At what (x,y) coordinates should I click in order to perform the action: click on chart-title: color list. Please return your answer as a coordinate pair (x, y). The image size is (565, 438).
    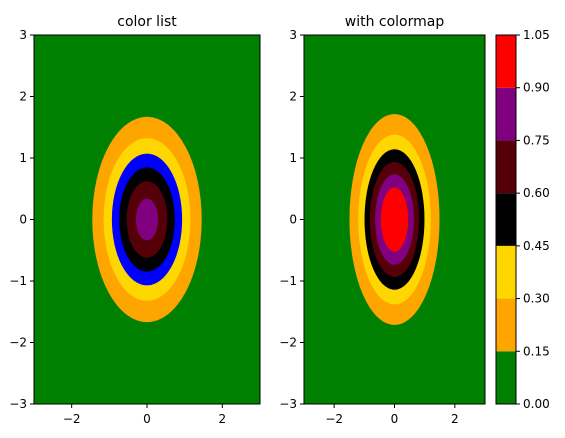
    Looking at the image, I should click on (147, 22).